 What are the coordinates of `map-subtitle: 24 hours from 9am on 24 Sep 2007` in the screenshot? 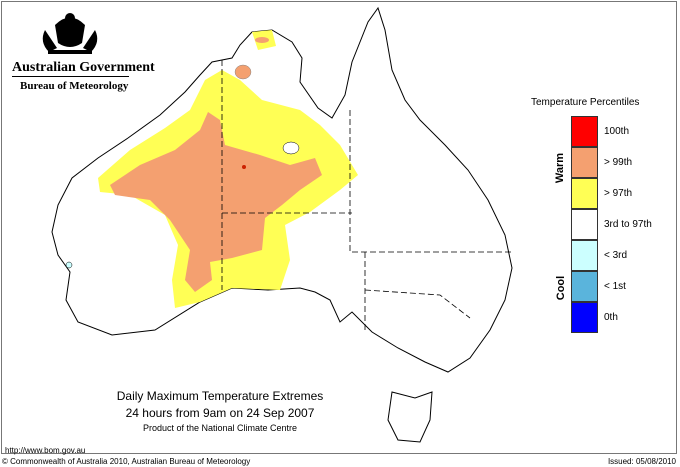 It's located at (220, 413).